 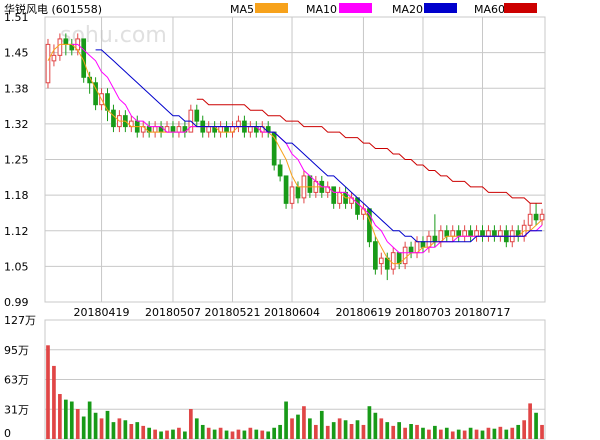 What do you see at coordinates (369, 151) in the screenshot?
I see `ma60-line` at bounding box center [369, 151].